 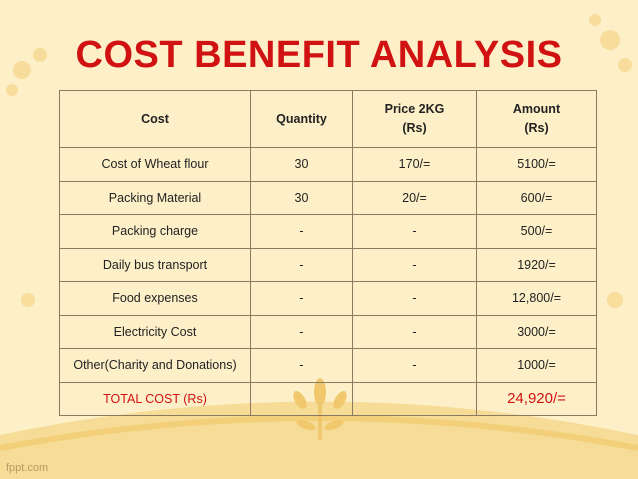 I want to click on cell-amount: 600/=, so click(x=536, y=197).